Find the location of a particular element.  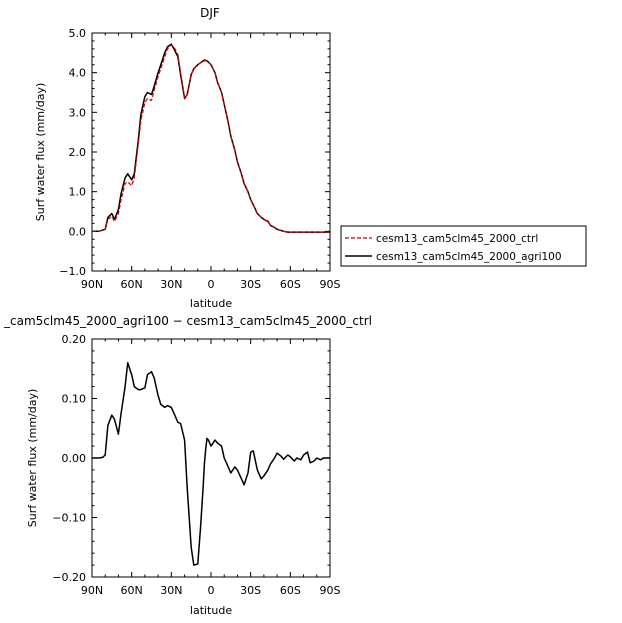

top-x-axis-label: latitude is located at coordinates (211, 303).